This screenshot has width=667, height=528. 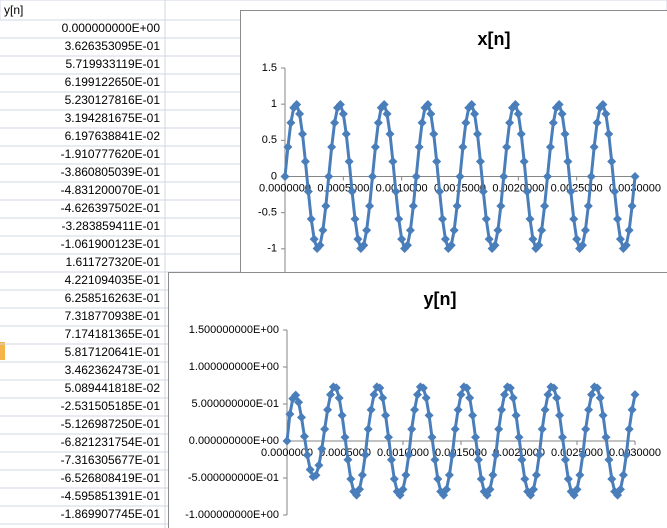 What do you see at coordinates (111, 172) in the screenshot?
I see `cell: -3.860805039E-01` at bounding box center [111, 172].